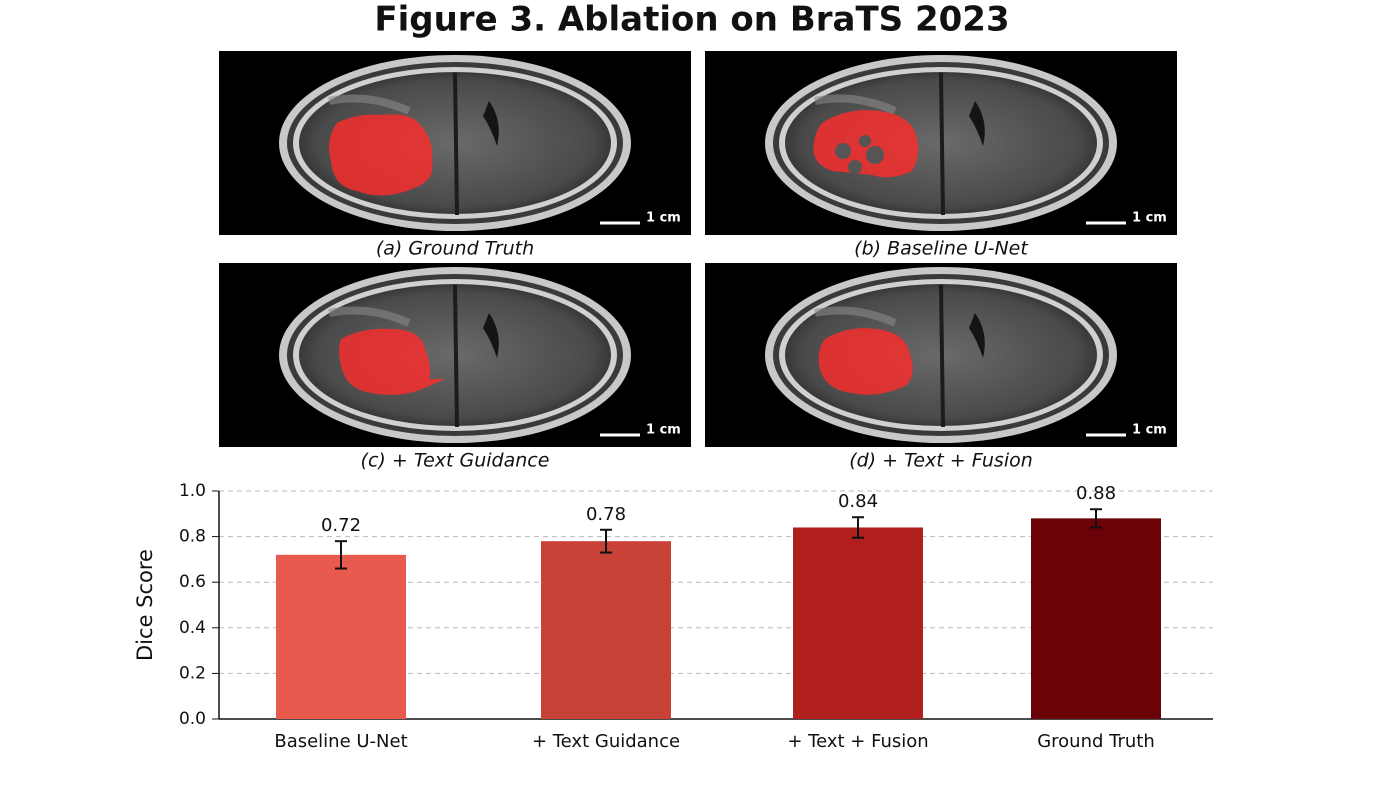 The width and height of the screenshot is (1400, 787). I want to click on value-label: 0.88, so click(1096, 493).